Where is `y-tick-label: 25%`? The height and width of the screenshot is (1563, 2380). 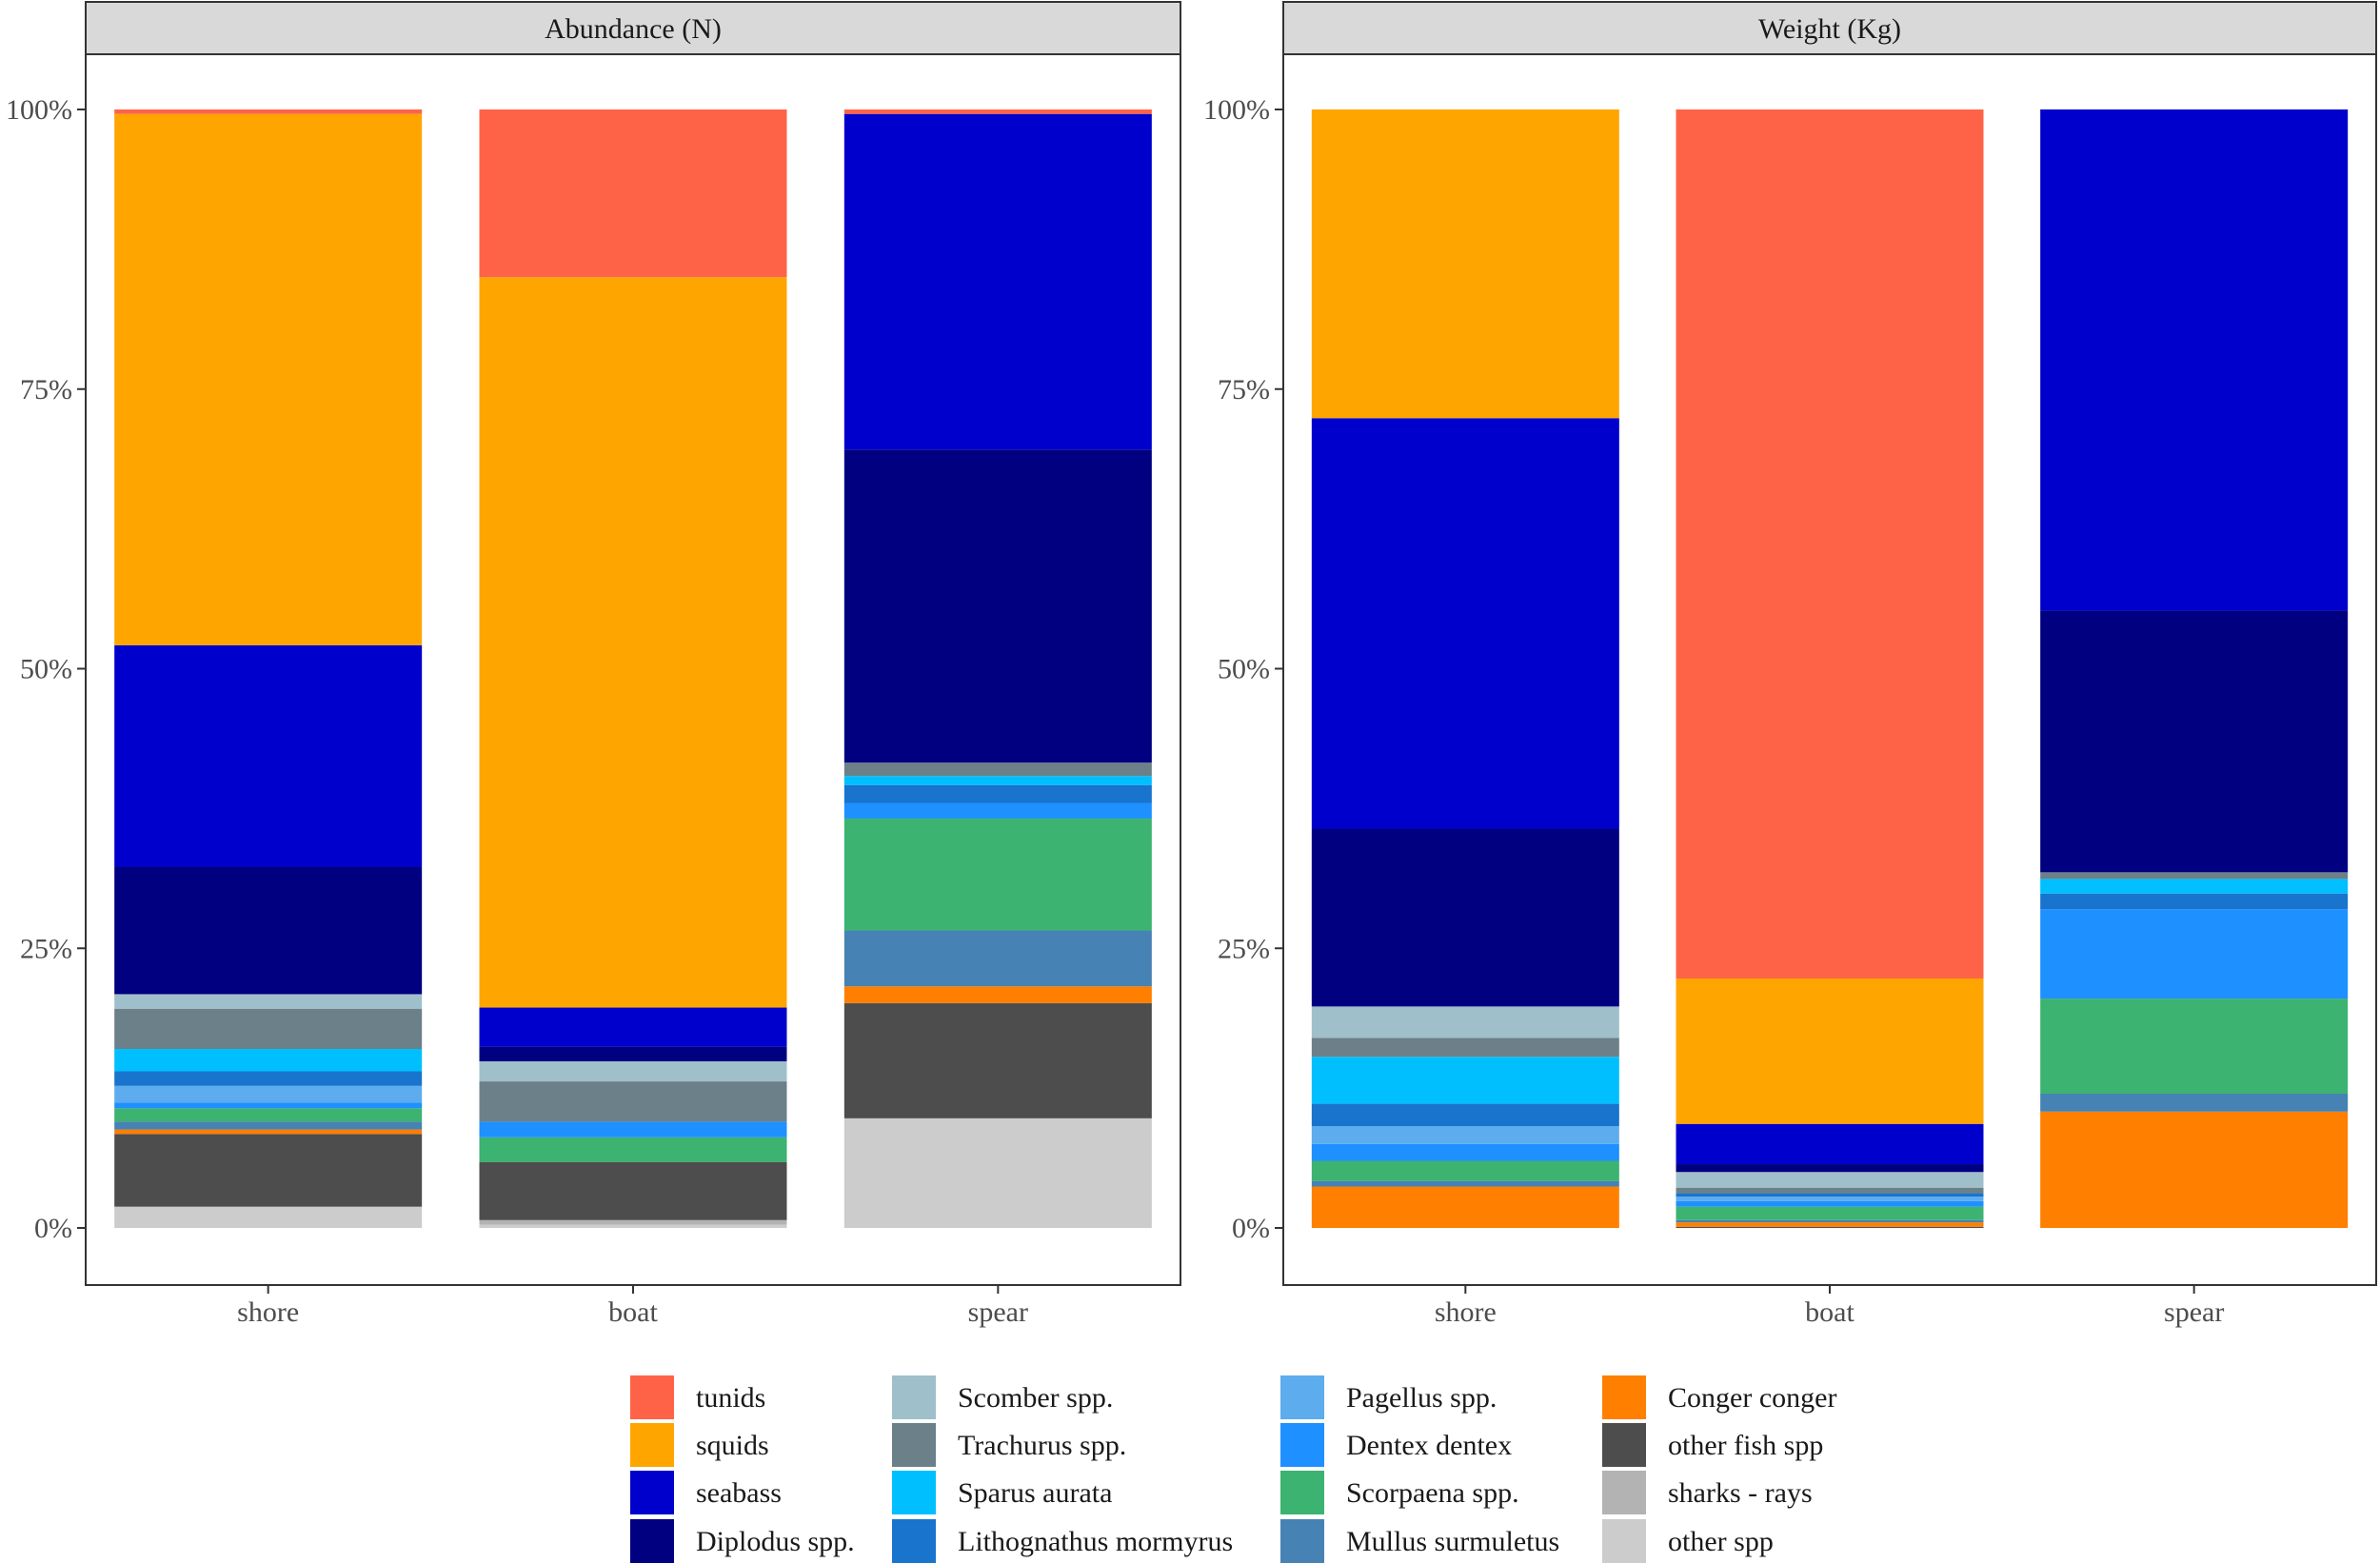
y-tick-label: 25% is located at coordinates (46, 949).